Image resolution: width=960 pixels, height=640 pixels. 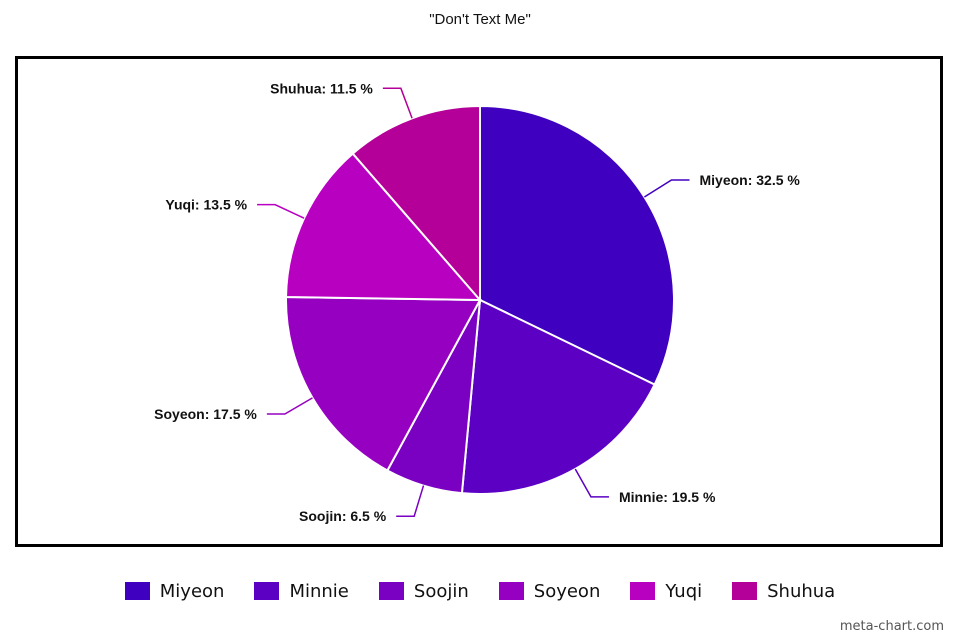 What do you see at coordinates (319, 591) in the screenshot?
I see `legend-label: Minnie` at bounding box center [319, 591].